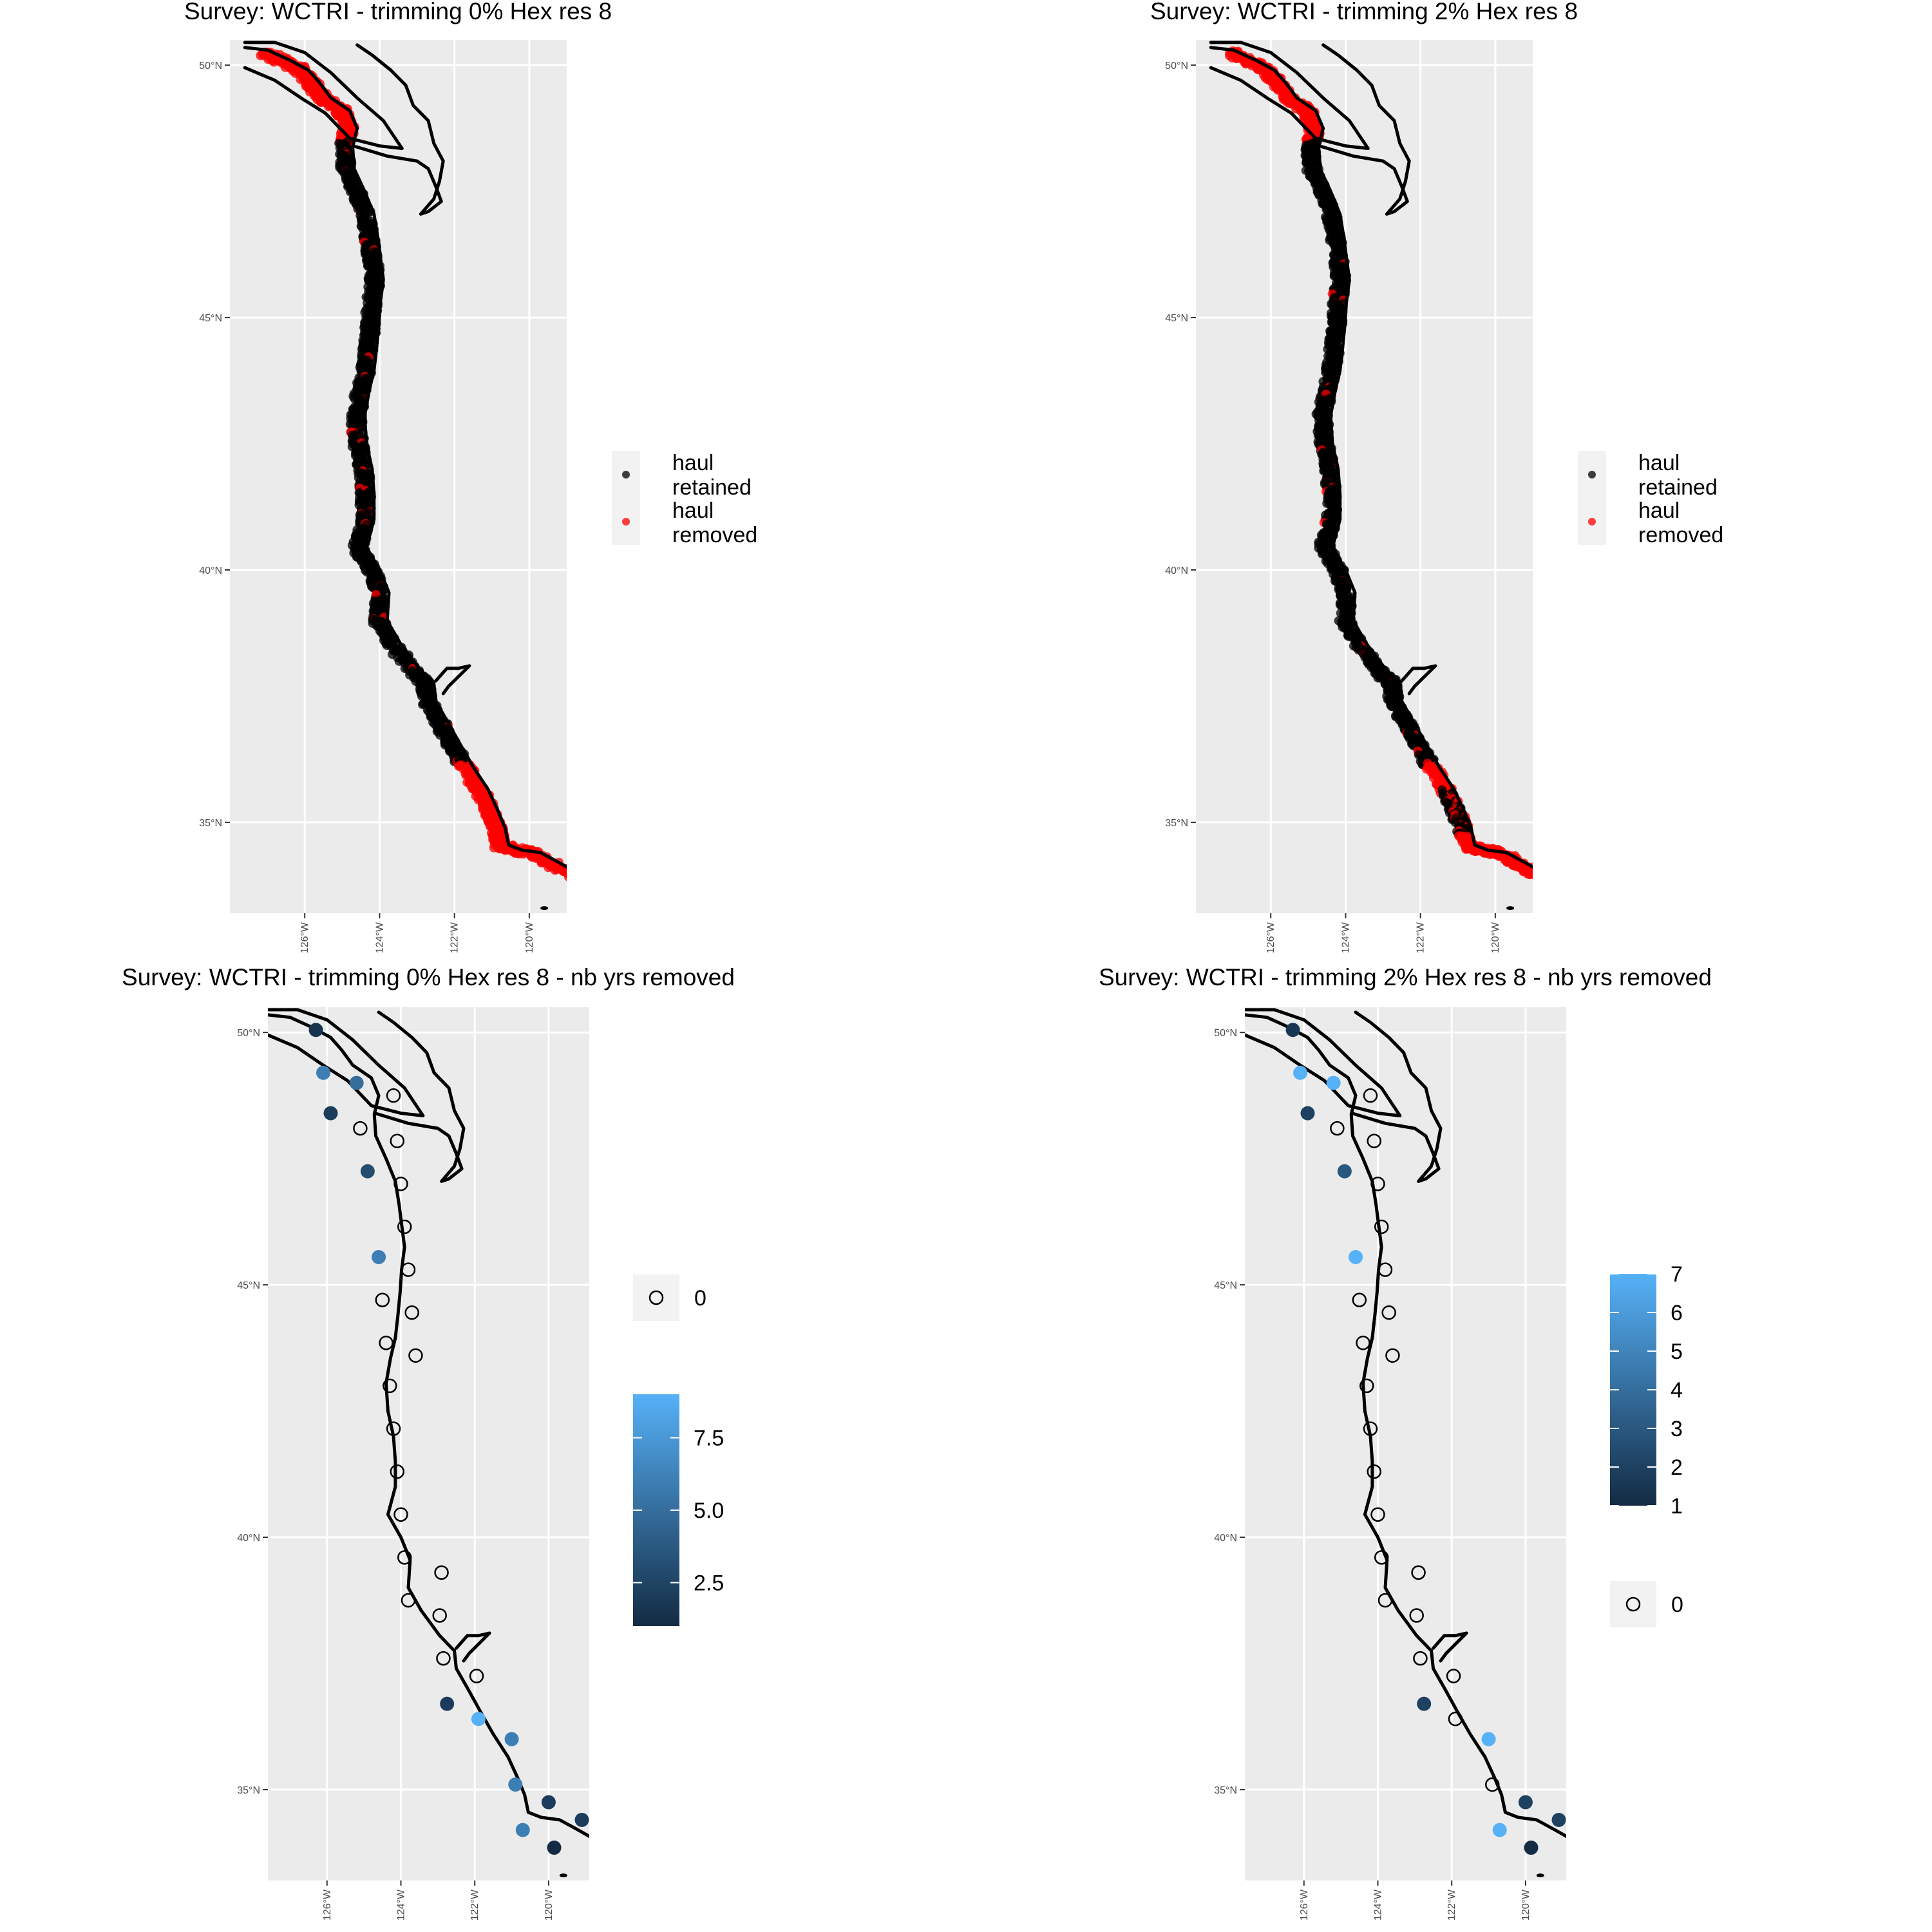 The height and width of the screenshot is (1932, 1932). What do you see at coordinates (1364, 12) in the screenshot?
I see `panel-title: Survey: WCTRI - trimming 2% Hex res 8` at bounding box center [1364, 12].